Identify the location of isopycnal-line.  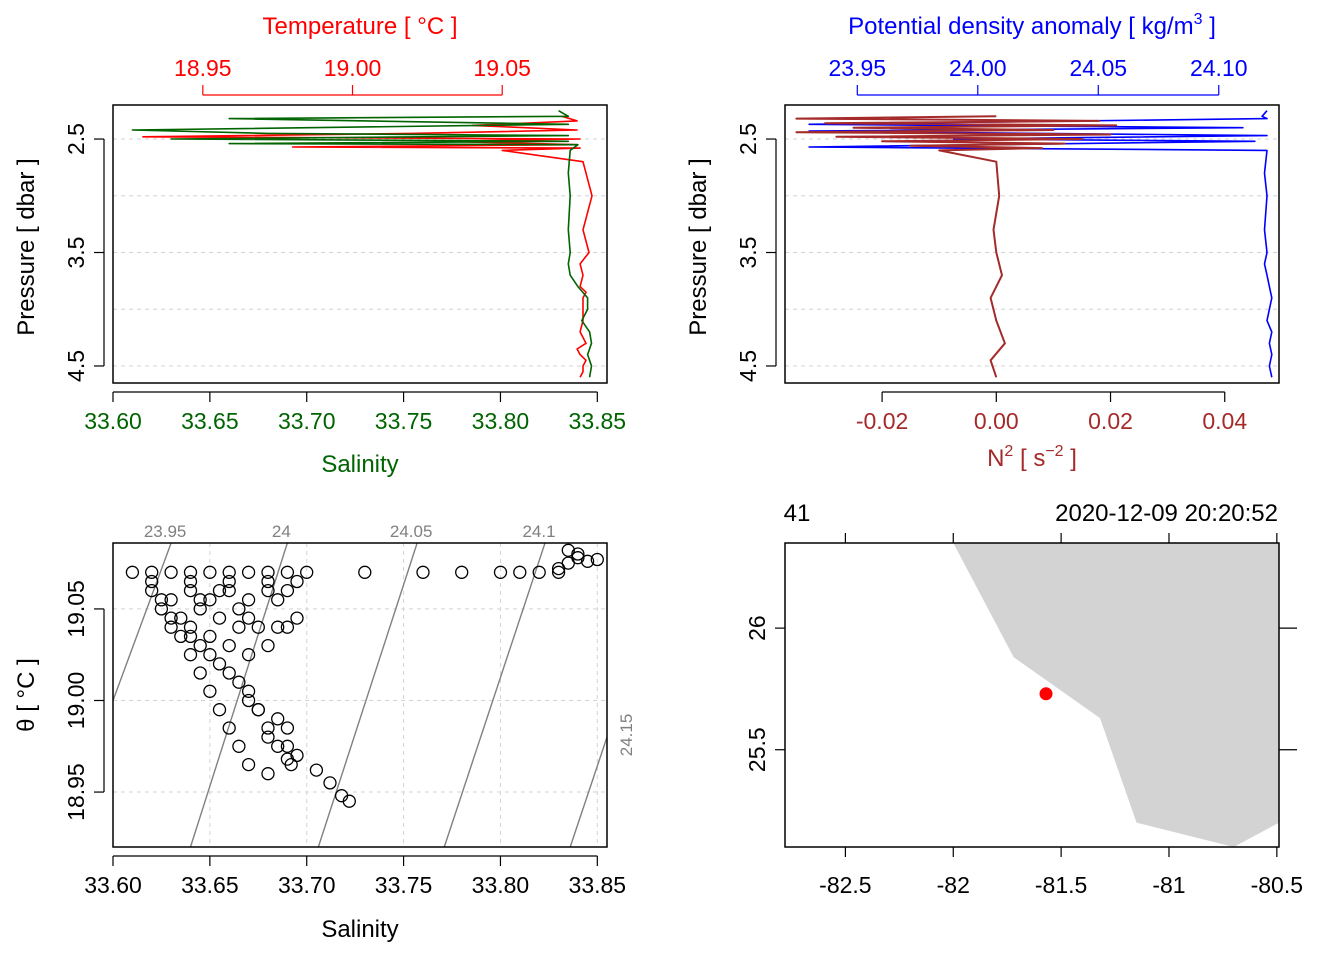
(588, 791).